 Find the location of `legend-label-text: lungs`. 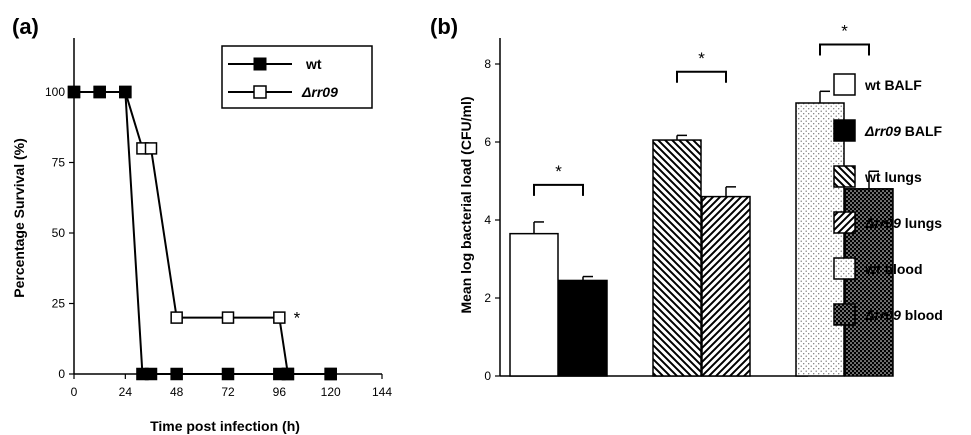

legend-label-text: lungs is located at coordinates (921, 223).